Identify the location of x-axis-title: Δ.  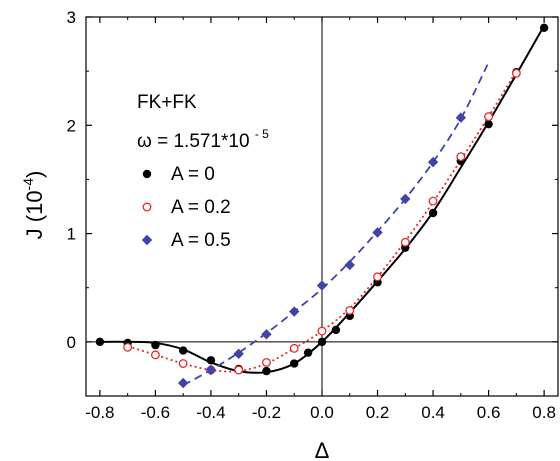
(322, 449).